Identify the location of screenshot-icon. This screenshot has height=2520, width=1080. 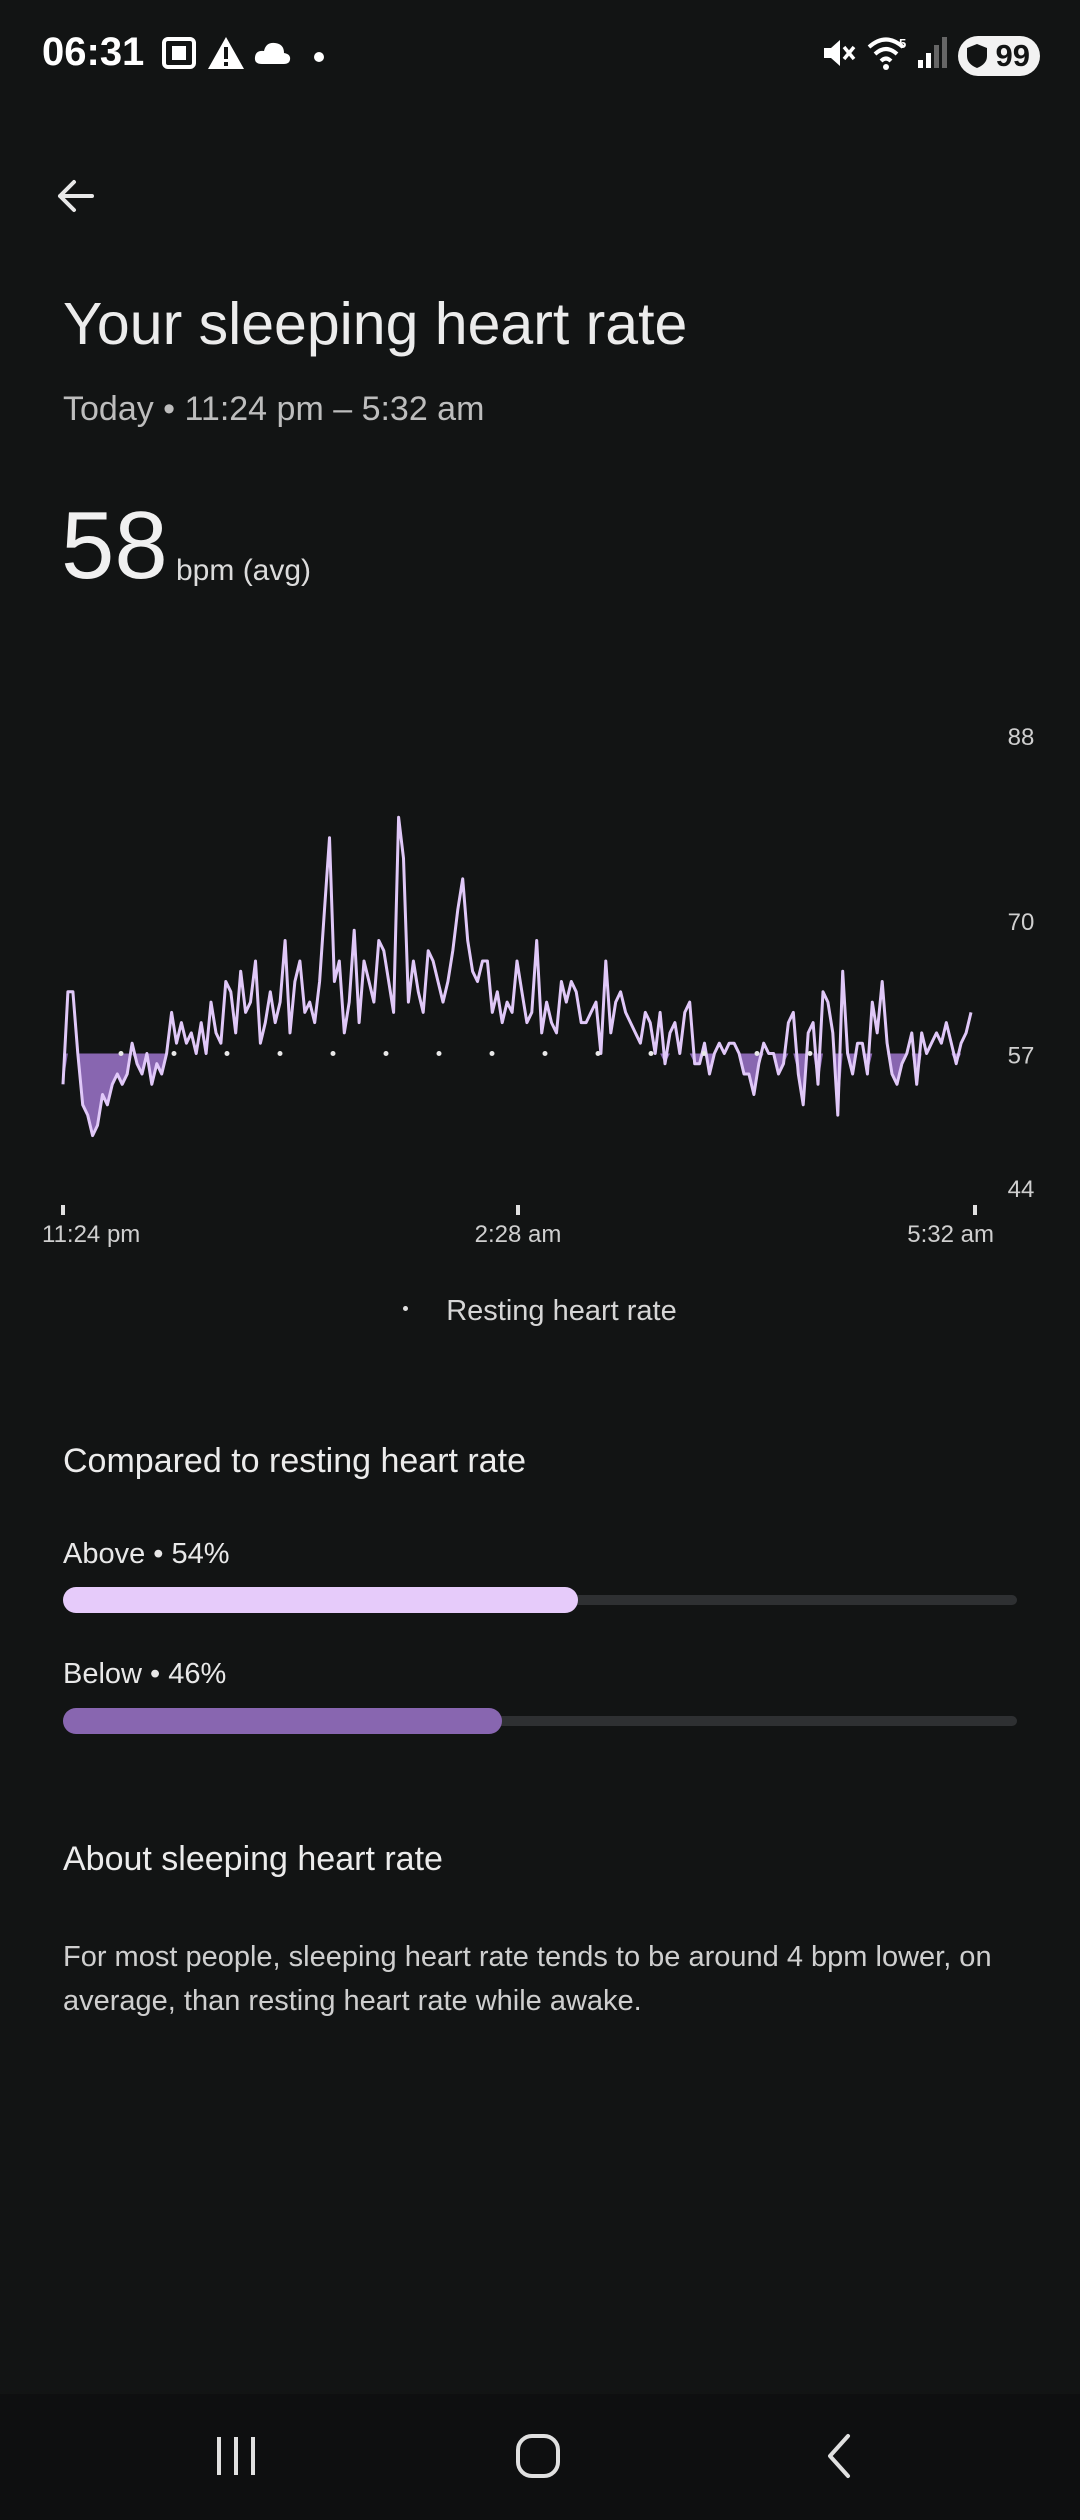
(179, 53).